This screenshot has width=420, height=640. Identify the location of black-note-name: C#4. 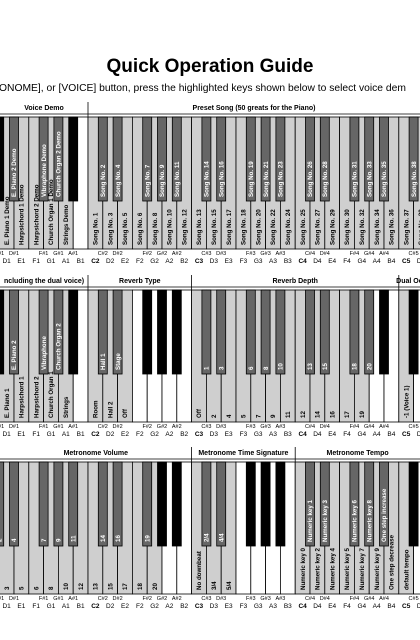
(310, 427).